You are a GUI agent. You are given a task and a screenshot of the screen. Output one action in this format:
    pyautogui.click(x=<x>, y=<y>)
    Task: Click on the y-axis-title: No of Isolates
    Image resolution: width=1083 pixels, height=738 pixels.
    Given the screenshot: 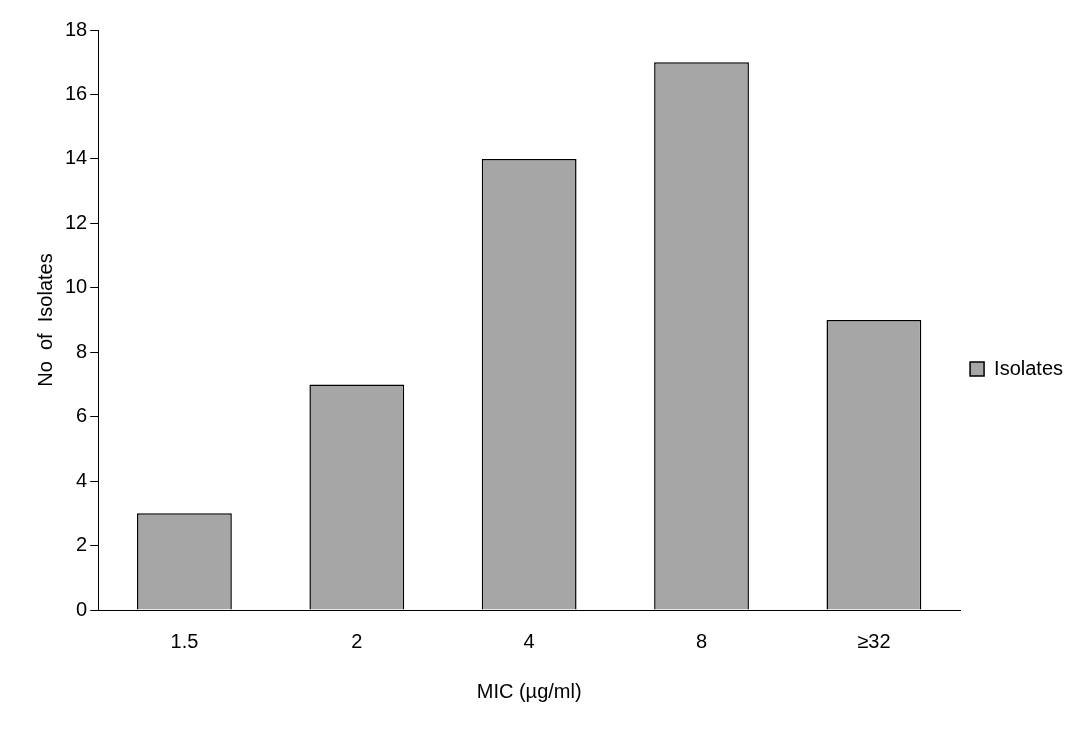 What is the action you would take?
    pyautogui.click(x=44, y=320)
    